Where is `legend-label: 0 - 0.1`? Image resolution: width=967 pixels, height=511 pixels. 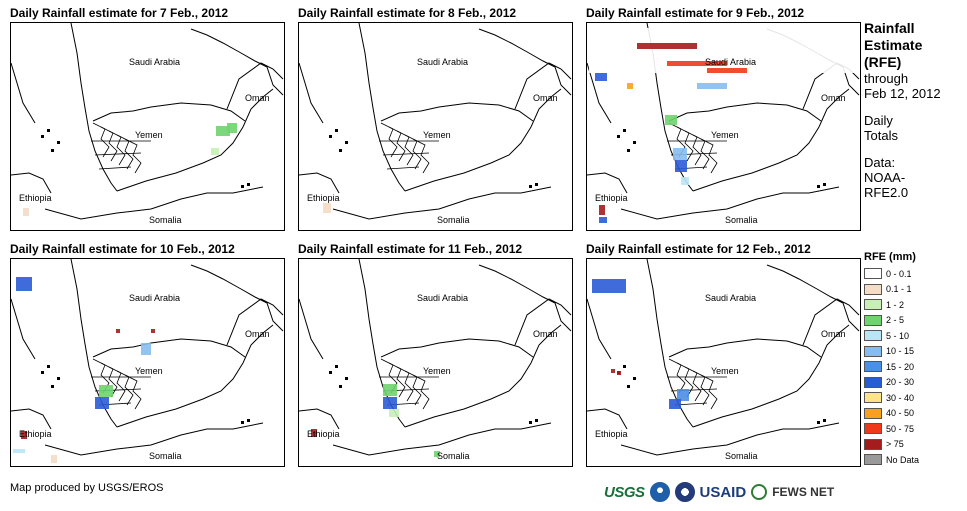
legend-label: 0 - 0.1 is located at coordinates (899, 273).